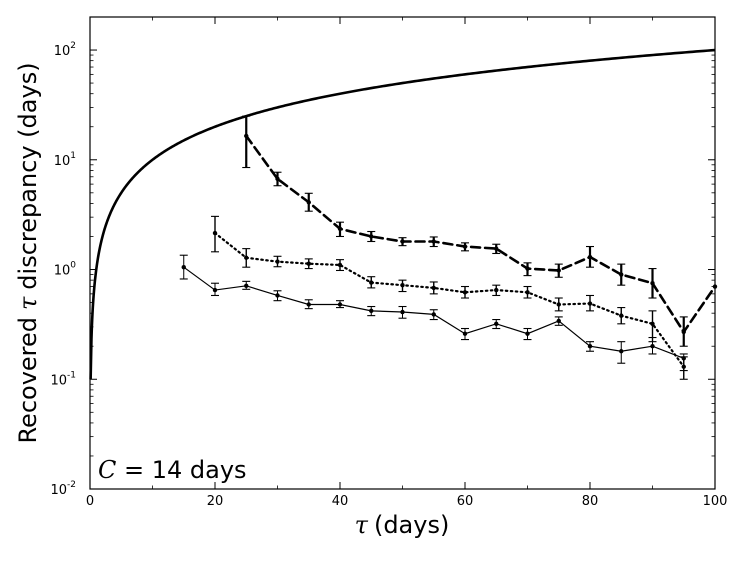  I want to click on y-tick-exponent-1: -1, so click(71, 375).